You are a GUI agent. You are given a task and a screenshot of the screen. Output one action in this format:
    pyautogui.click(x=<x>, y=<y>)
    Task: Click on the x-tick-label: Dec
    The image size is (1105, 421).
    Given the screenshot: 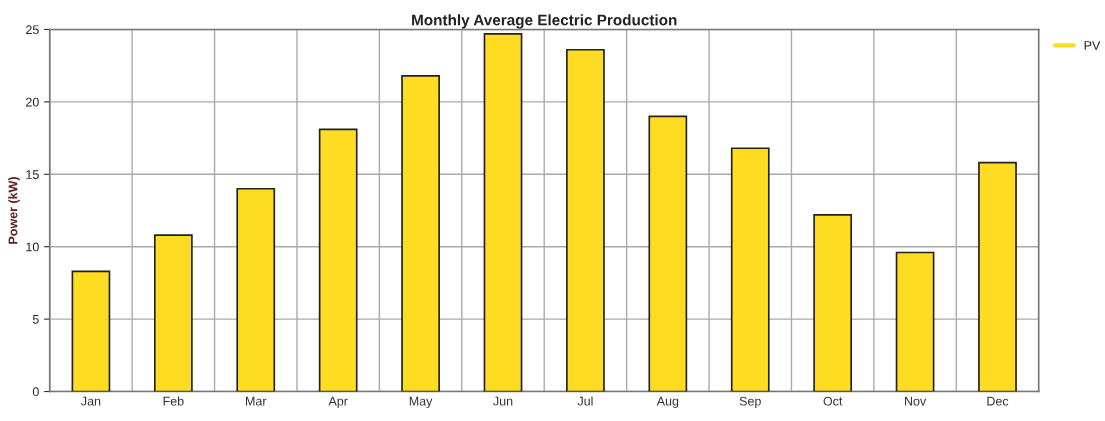 What is the action you would take?
    pyautogui.click(x=998, y=401)
    